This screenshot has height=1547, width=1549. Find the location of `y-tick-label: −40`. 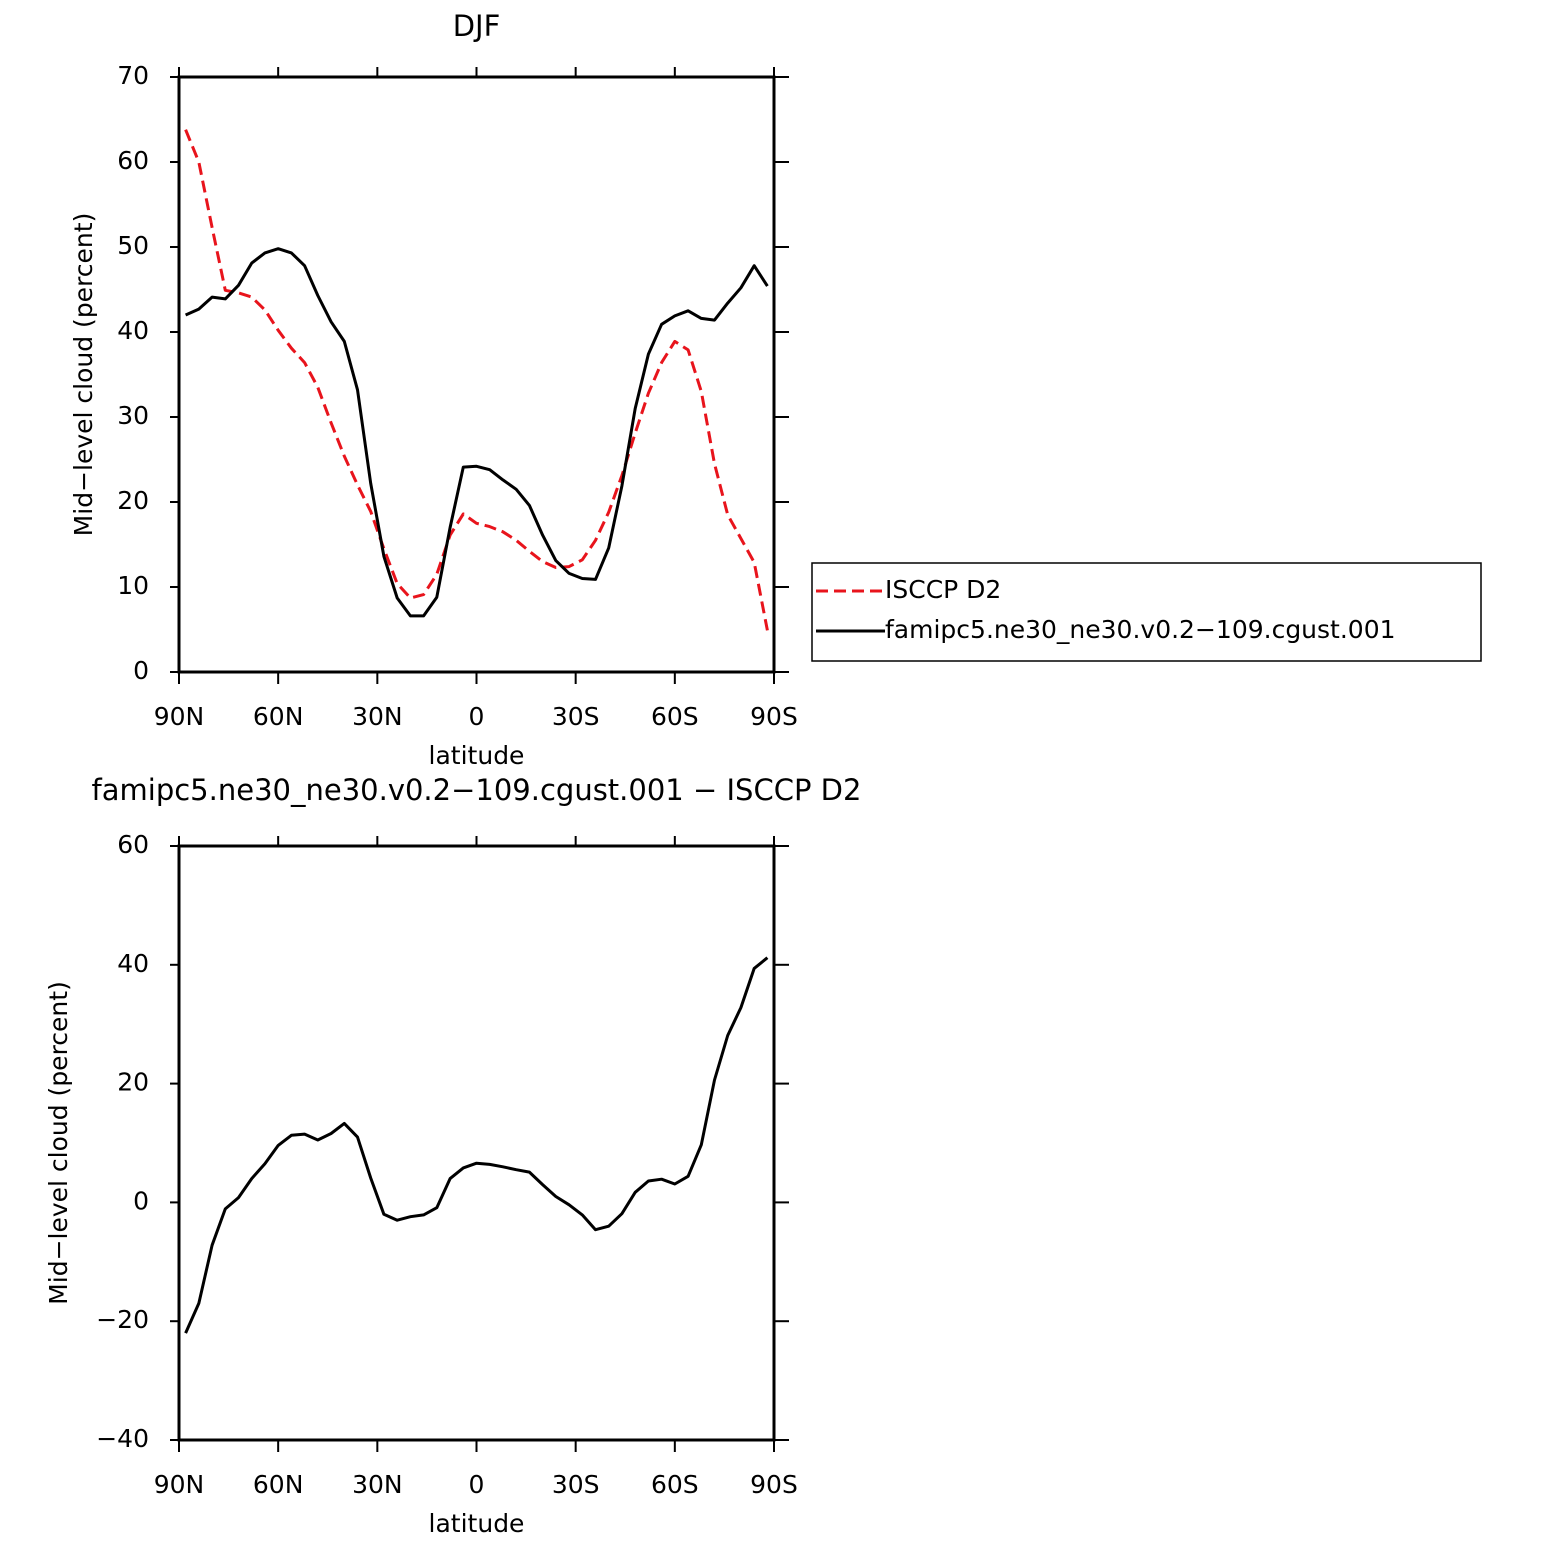

y-tick-label: −40 is located at coordinates (122, 1438).